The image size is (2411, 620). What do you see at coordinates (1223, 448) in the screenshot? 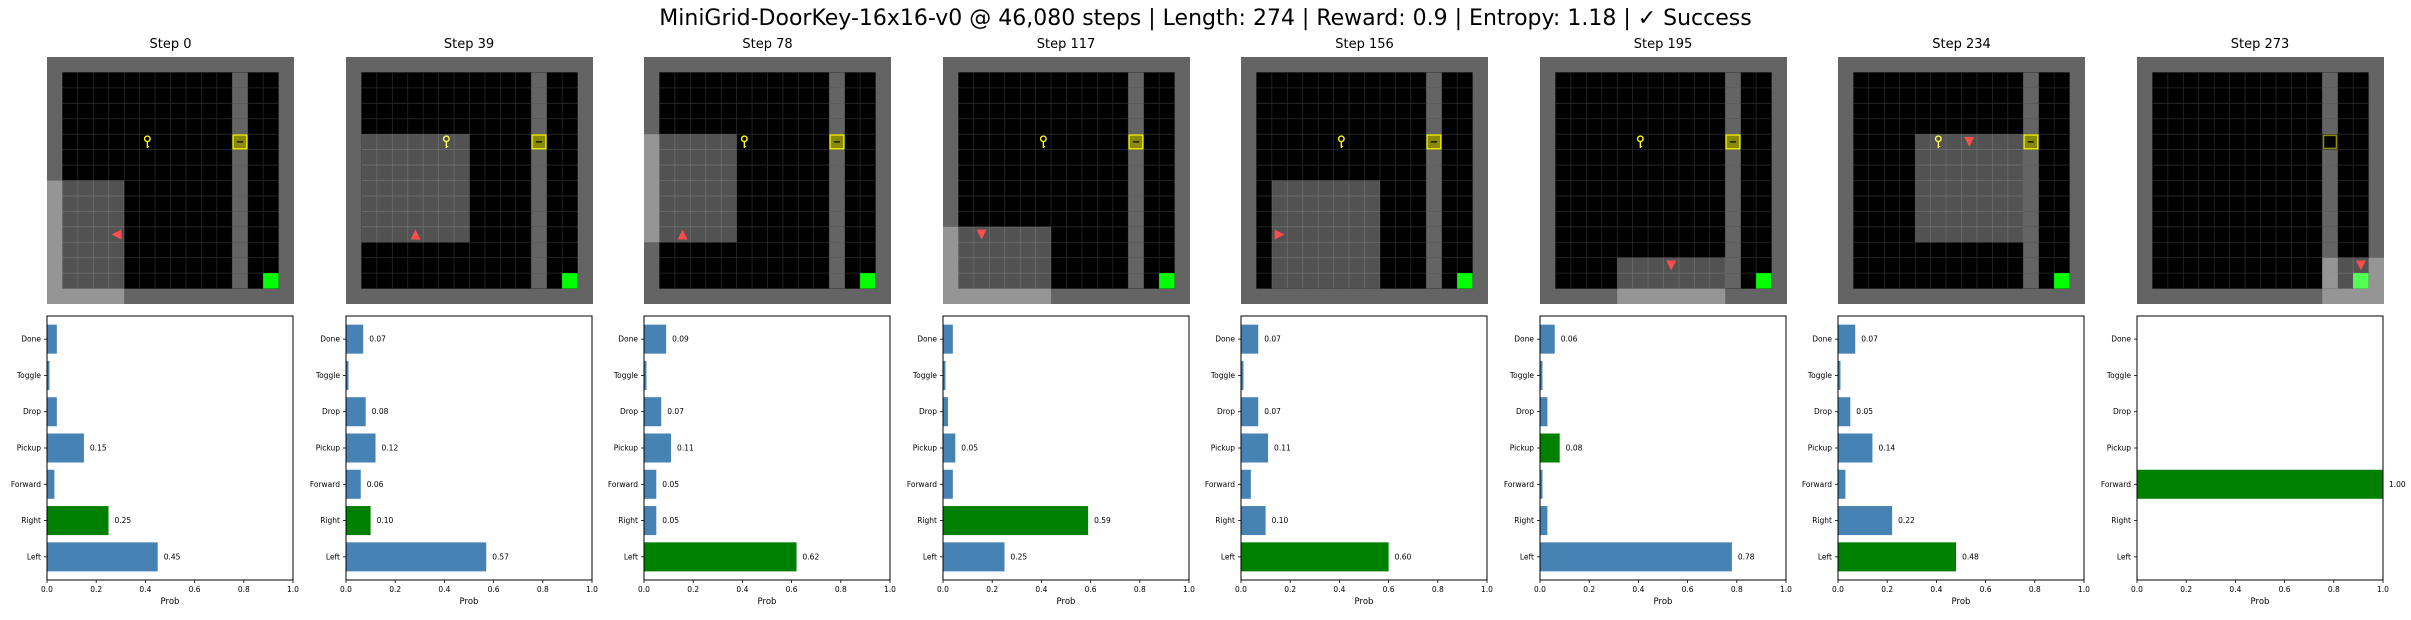
I see `action-tick-label: Pickup` at bounding box center [1223, 448].